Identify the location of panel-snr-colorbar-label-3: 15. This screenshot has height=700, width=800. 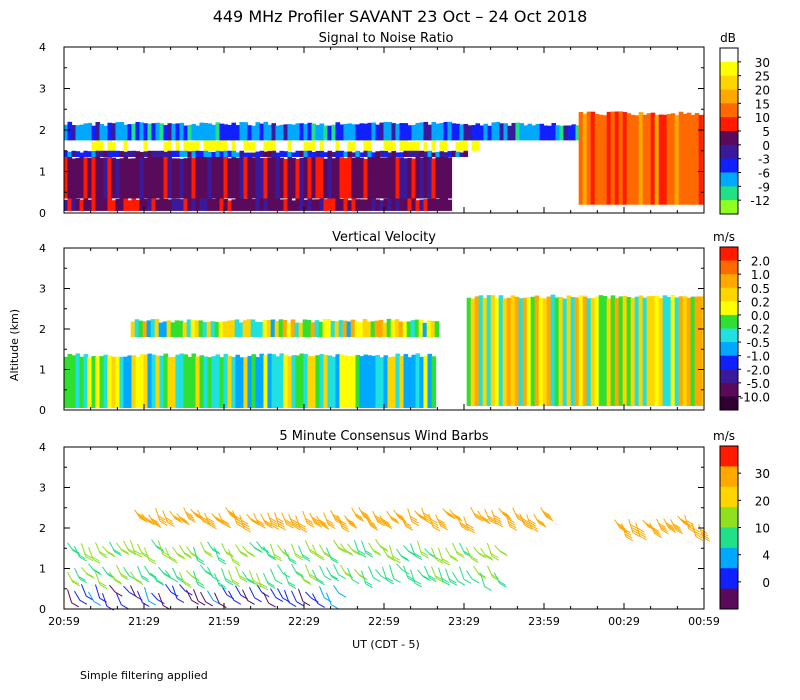
(762, 104).